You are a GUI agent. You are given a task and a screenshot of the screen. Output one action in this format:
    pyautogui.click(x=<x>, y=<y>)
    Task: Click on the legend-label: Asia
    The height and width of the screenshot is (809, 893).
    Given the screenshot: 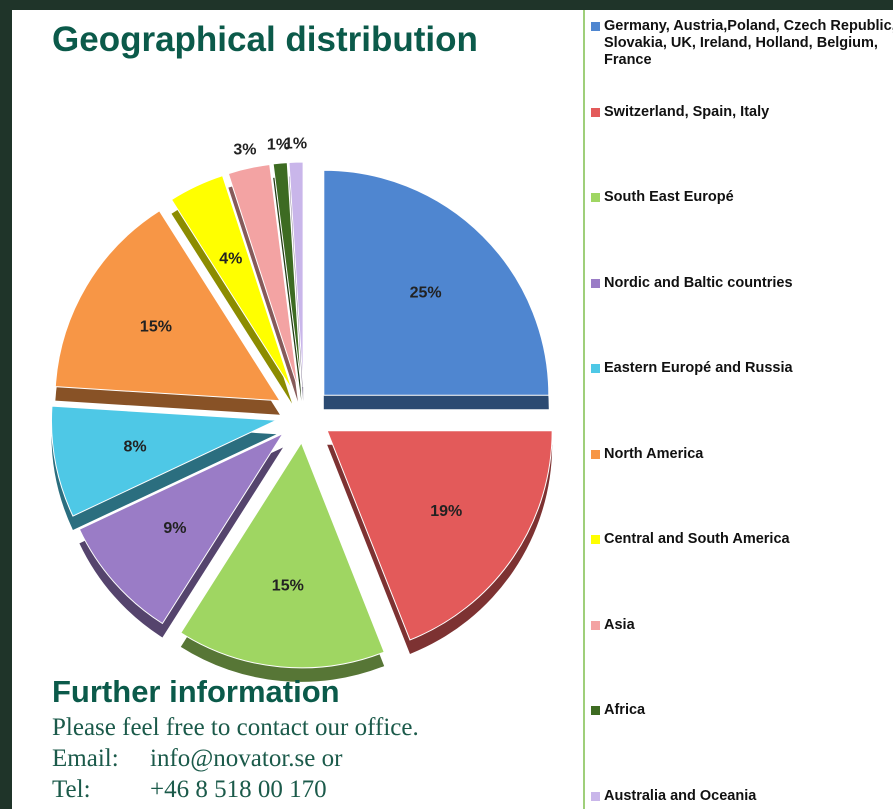 What is the action you would take?
    pyautogui.click(x=619, y=624)
    